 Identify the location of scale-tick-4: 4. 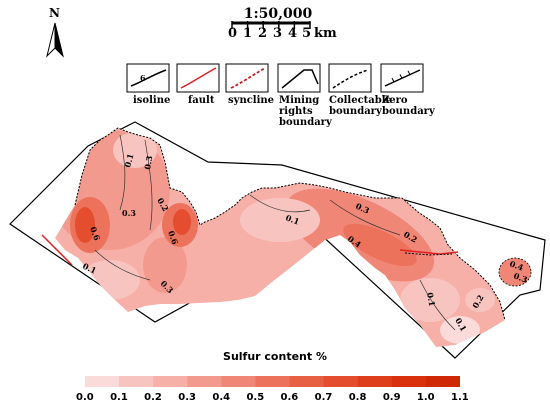
(293, 33).